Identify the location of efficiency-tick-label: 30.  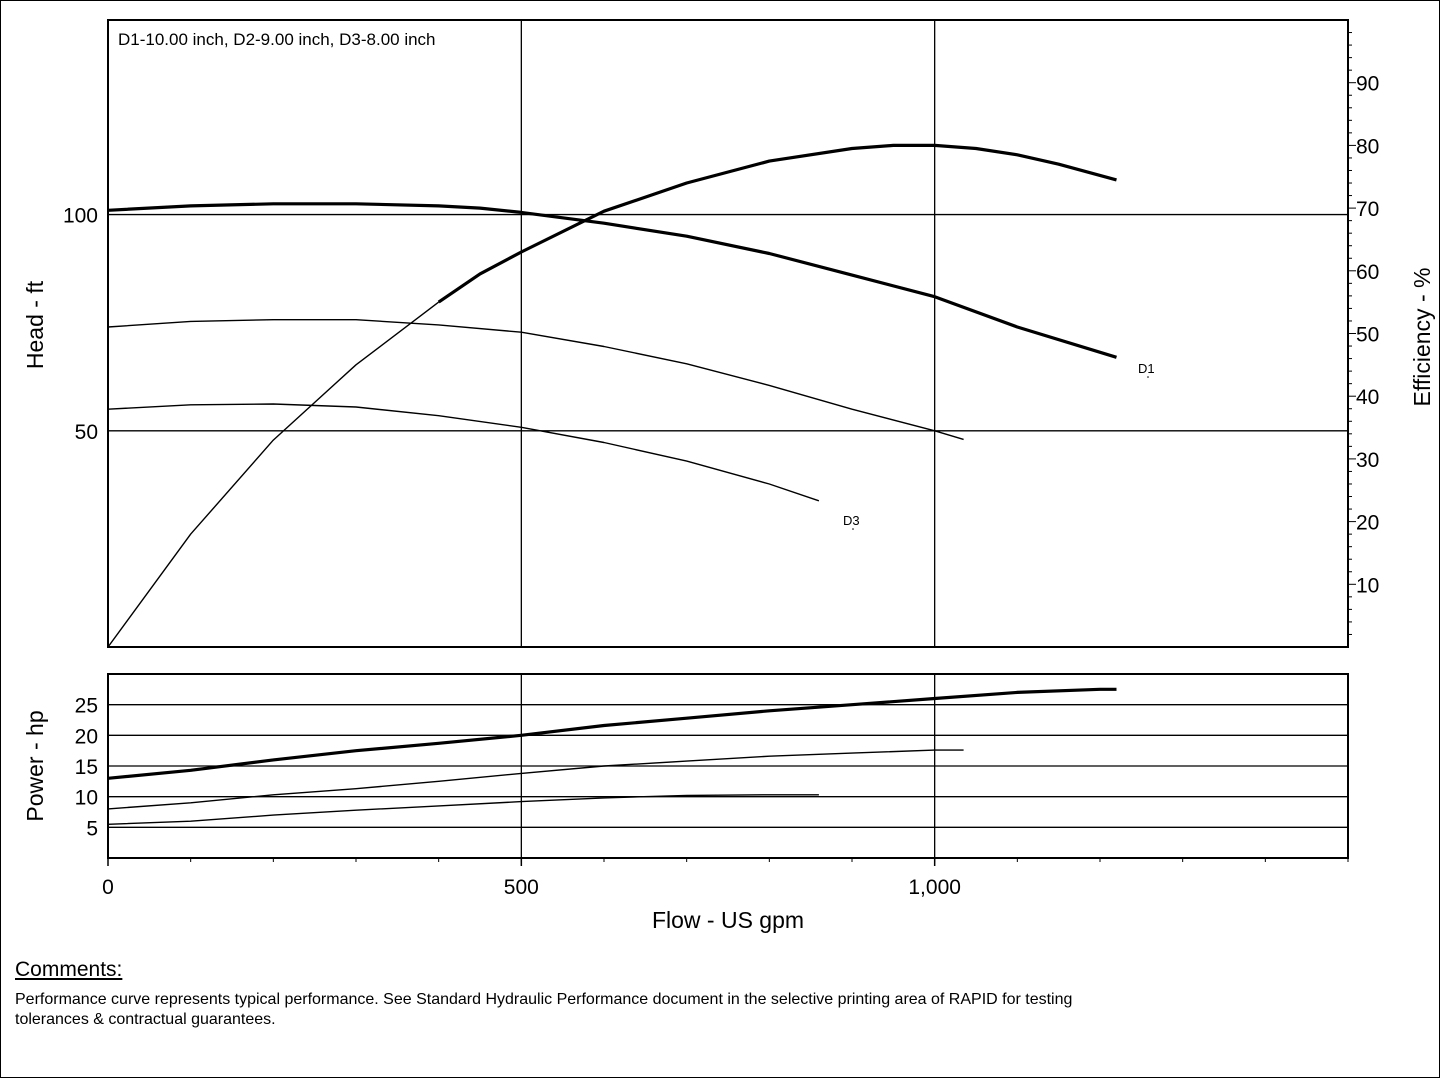
(1367, 460).